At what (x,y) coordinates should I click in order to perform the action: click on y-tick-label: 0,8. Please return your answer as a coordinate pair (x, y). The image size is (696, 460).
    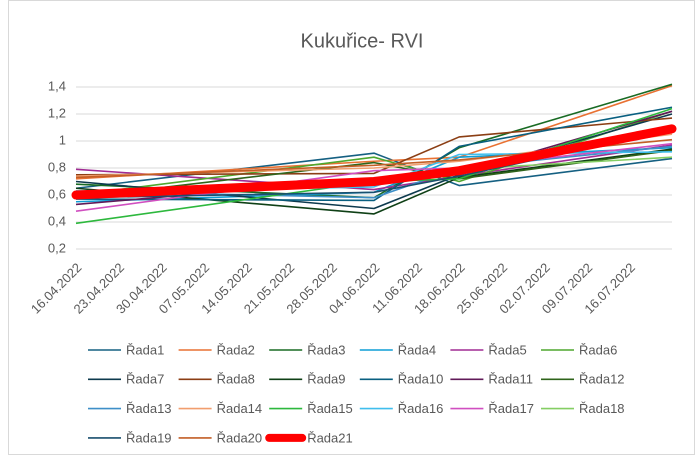
    Looking at the image, I should click on (57, 166).